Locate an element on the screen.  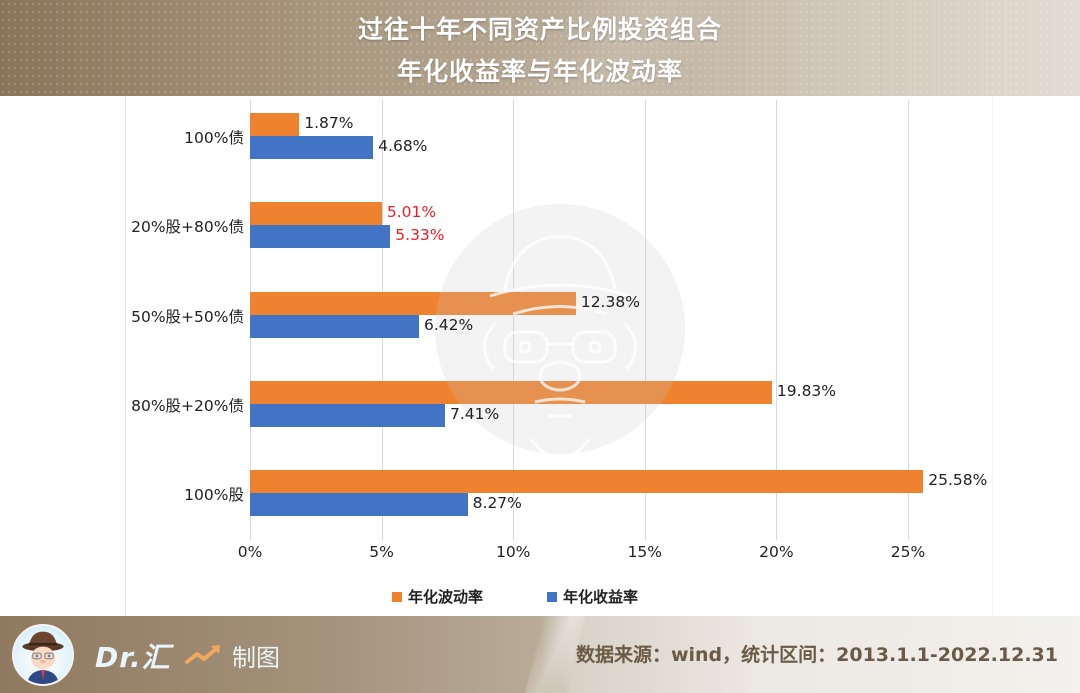
category-label: 100%股 is located at coordinates (214, 495).